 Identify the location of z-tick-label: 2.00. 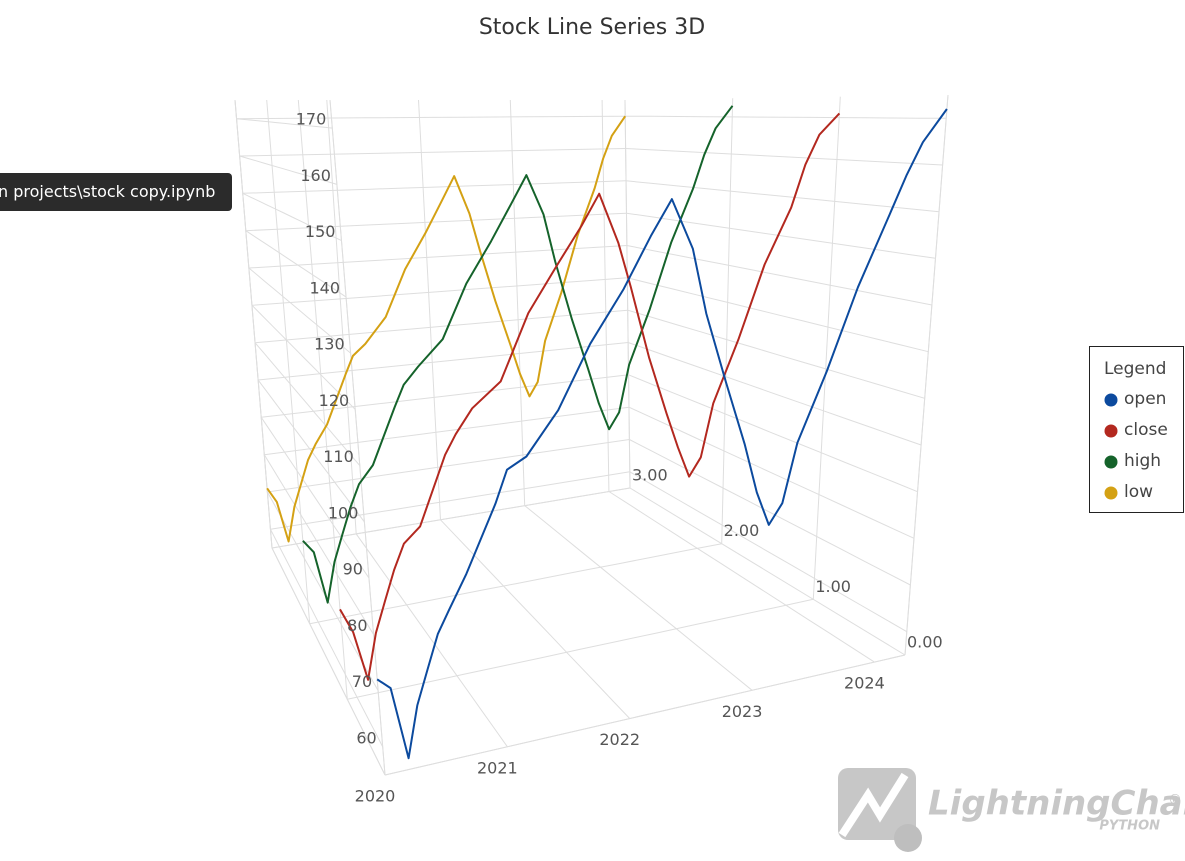
(742, 530).